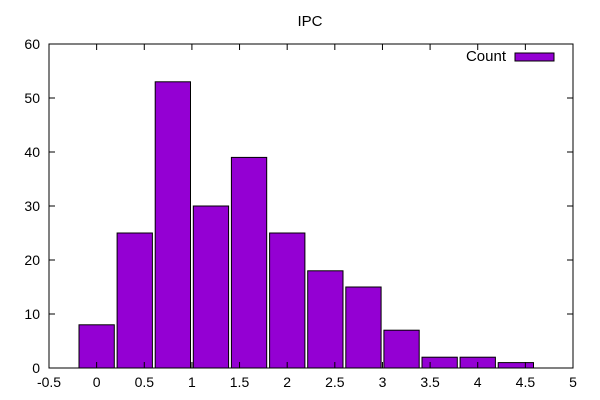 The width and height of the screenshot is (600, 400). I want to click on x-tick-labels: -0.5 0 0.5 1 1.5 2 2.5 3 3.5 4 4.5 5, so click(307, 382).